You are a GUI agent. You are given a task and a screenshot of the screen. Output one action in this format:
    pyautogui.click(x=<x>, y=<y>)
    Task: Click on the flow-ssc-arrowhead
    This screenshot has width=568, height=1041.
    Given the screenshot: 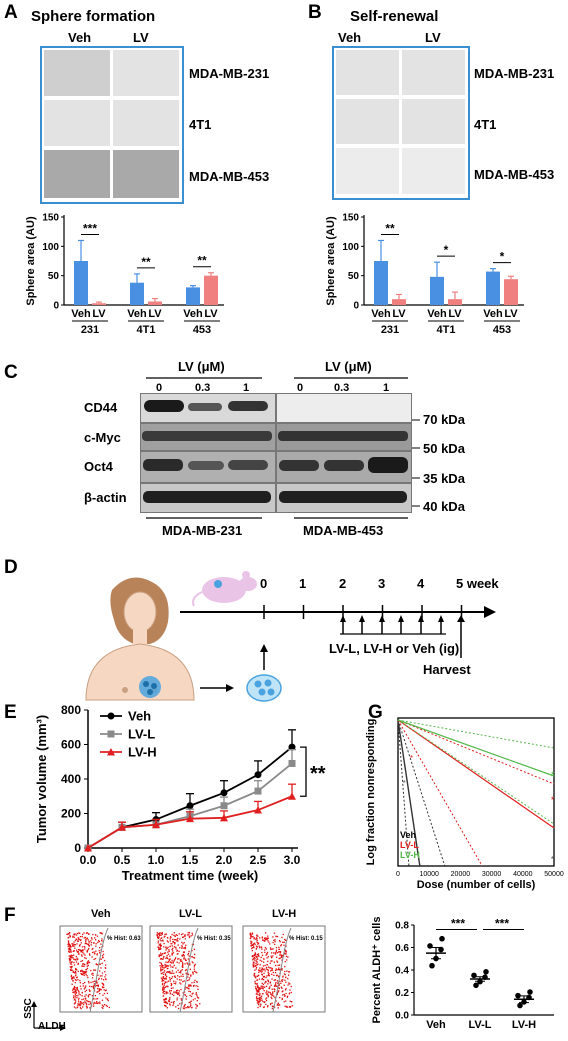 What is the action you would take?
    pyautogui.click(x=34, y=1004)
    